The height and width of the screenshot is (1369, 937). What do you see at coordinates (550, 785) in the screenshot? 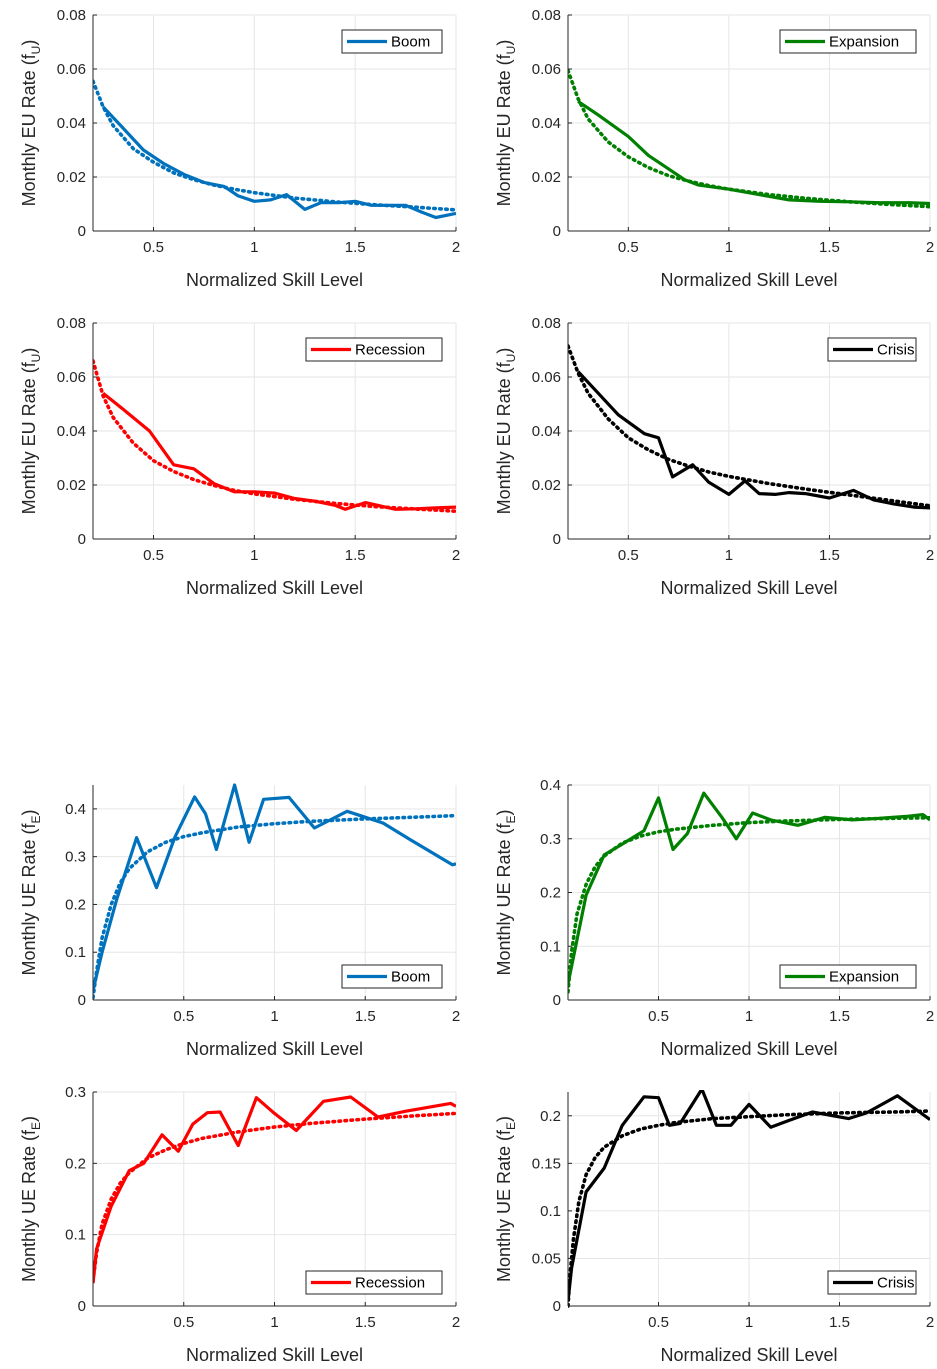
I see `y-tick-label: 0.4` at bounding box center [550, 785].